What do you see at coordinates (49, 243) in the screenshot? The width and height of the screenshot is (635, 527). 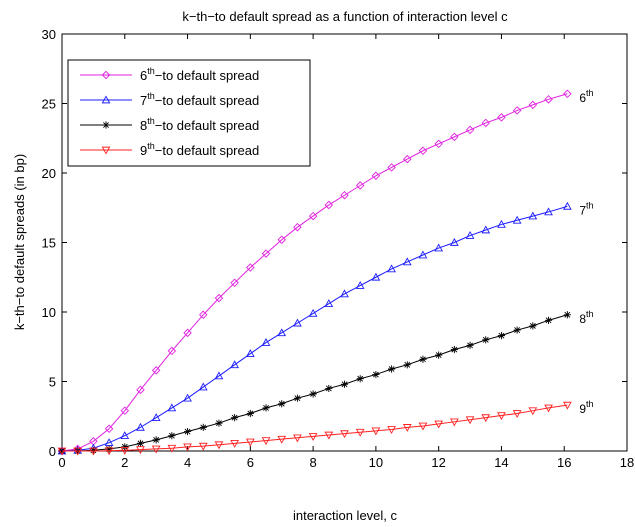 I see `y-tick-label: 15` at bounding box center [49, 243].